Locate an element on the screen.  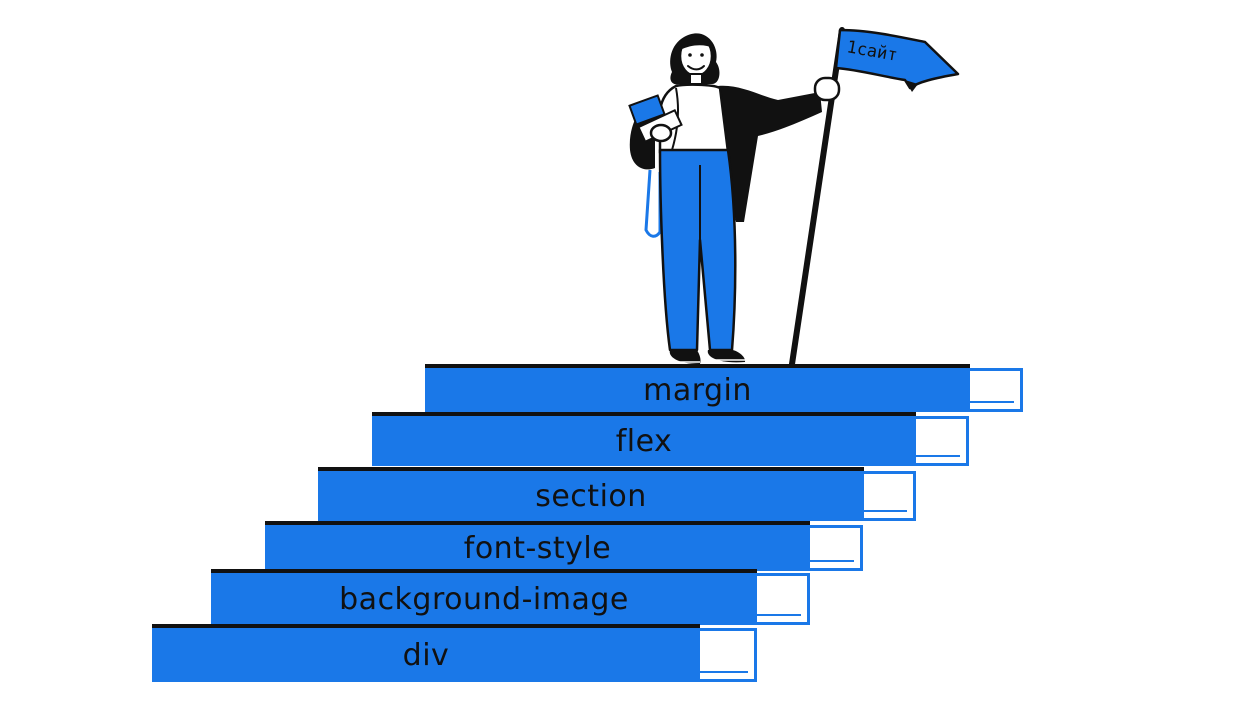
stair-step-flex: flex is located at coordinates (670, 439).